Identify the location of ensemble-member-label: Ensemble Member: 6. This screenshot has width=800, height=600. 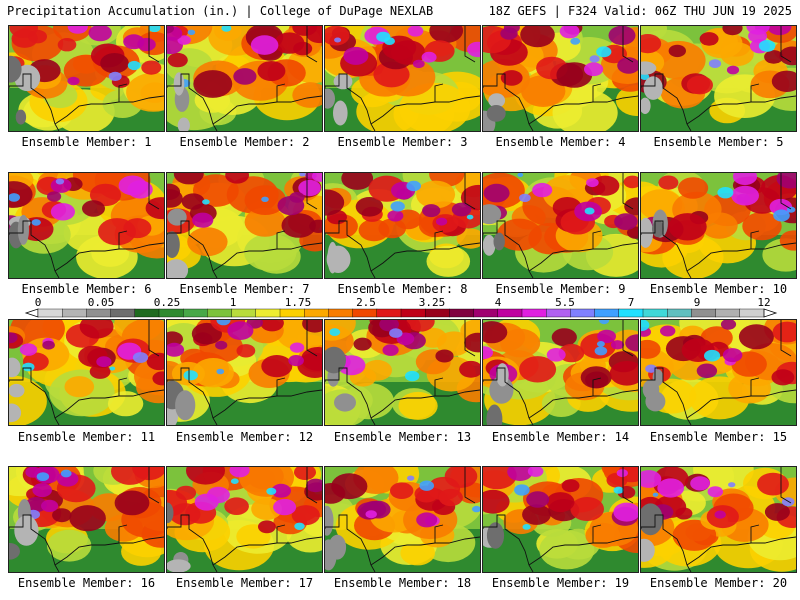
(86, 289).